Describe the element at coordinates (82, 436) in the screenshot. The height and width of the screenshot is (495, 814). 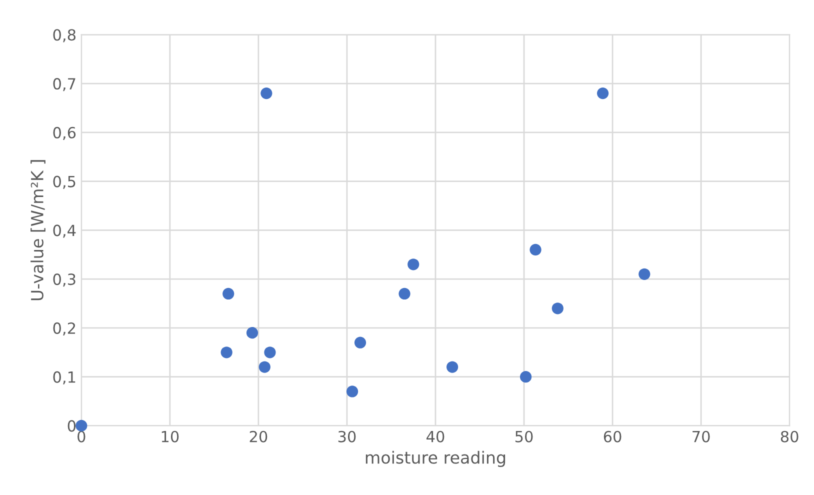
I see `x-tick-label: 0` at that location.